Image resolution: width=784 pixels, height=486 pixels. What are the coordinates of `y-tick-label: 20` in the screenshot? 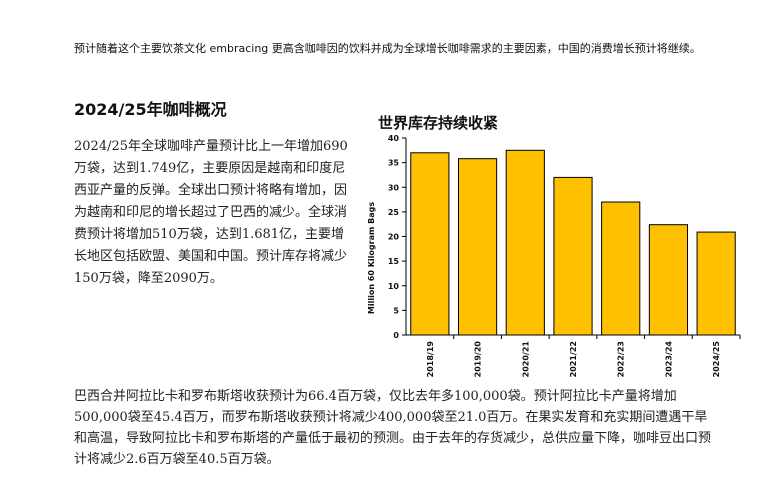 It's located at (394, 237).